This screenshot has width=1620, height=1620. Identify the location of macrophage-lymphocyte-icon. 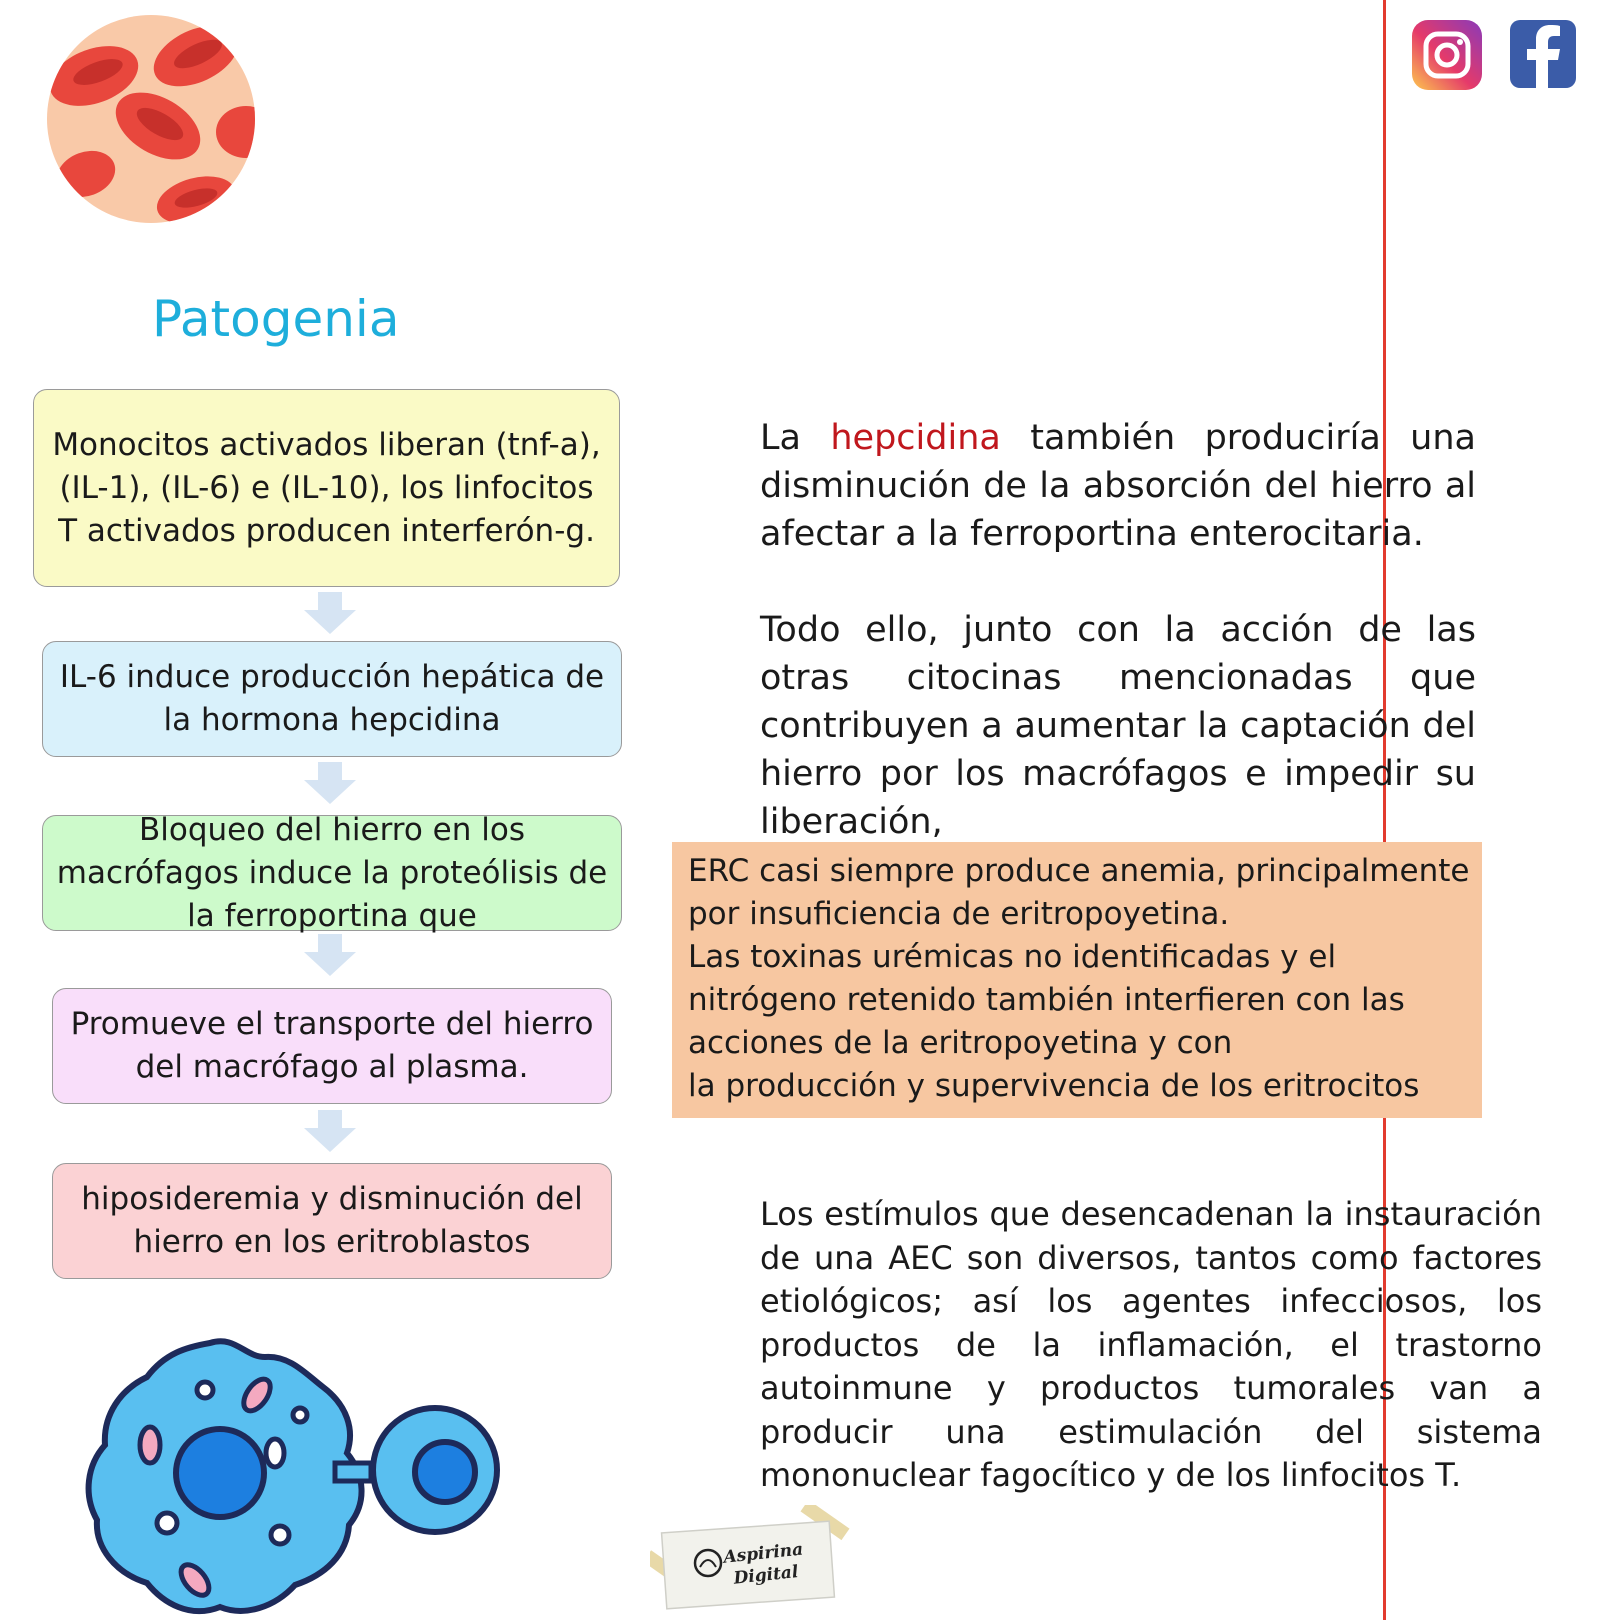
(292, 1476).